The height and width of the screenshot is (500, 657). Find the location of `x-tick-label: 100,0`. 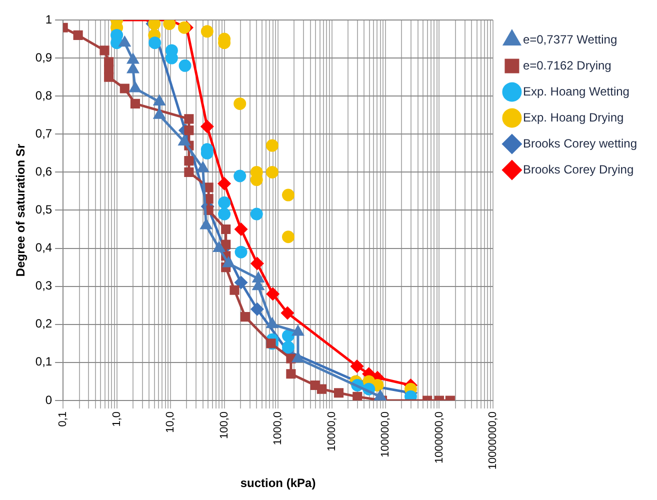

x-tick-label: 100,0 is located at coordinates (224, 425).